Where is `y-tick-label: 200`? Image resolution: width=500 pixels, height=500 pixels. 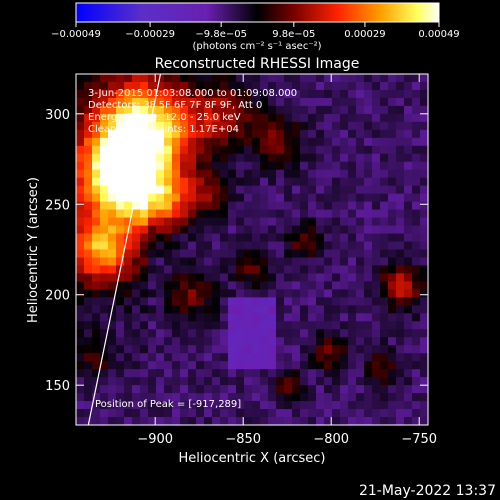
y-tick-label: 200 is located at coordinates (57, 296).